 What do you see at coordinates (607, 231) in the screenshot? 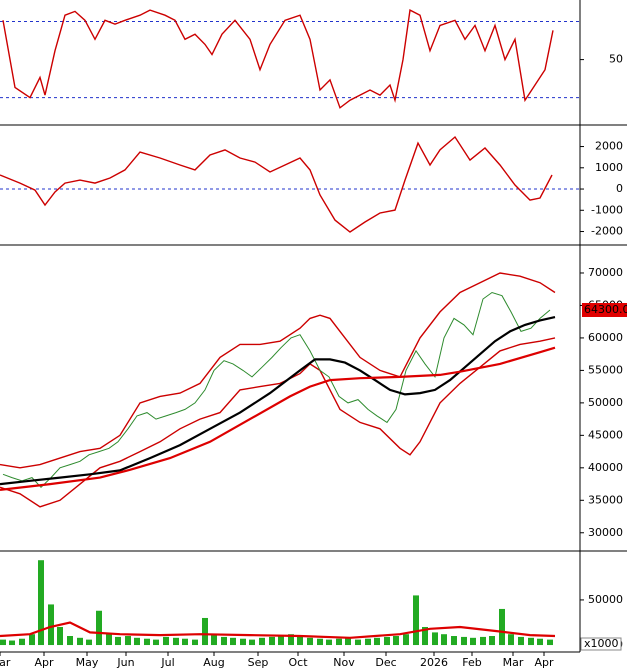
I see `y-tick-label: -2000` at bounding box center [607, 231].